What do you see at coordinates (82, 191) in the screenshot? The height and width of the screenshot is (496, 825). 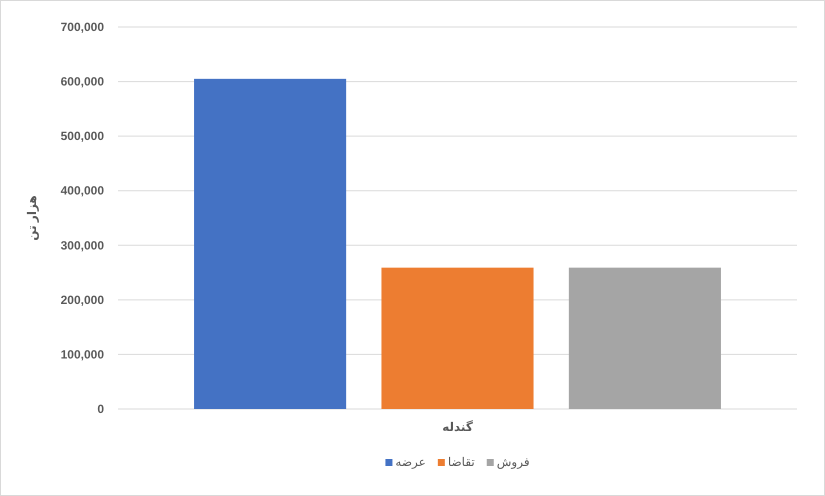 I see `y-tick-label: 400,000` at bounding box center [82, 191].